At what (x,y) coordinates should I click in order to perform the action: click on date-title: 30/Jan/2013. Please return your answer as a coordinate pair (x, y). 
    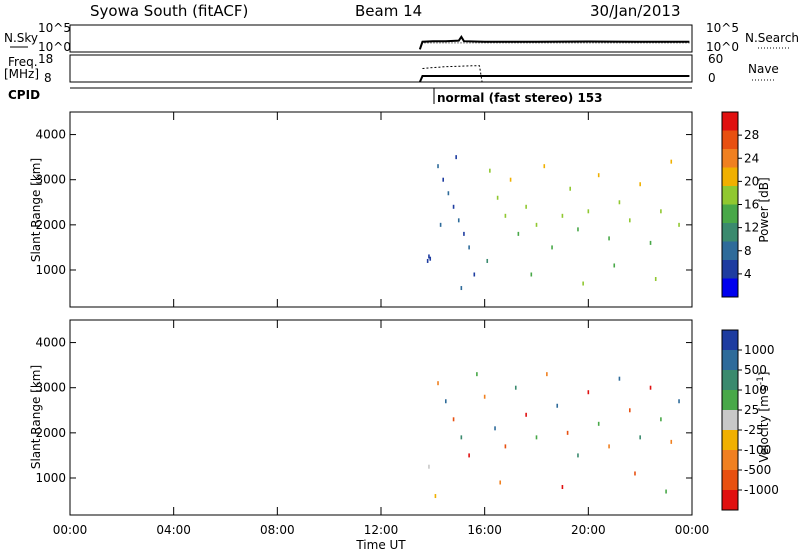
    Looking at the image, I should click on (635, 11).